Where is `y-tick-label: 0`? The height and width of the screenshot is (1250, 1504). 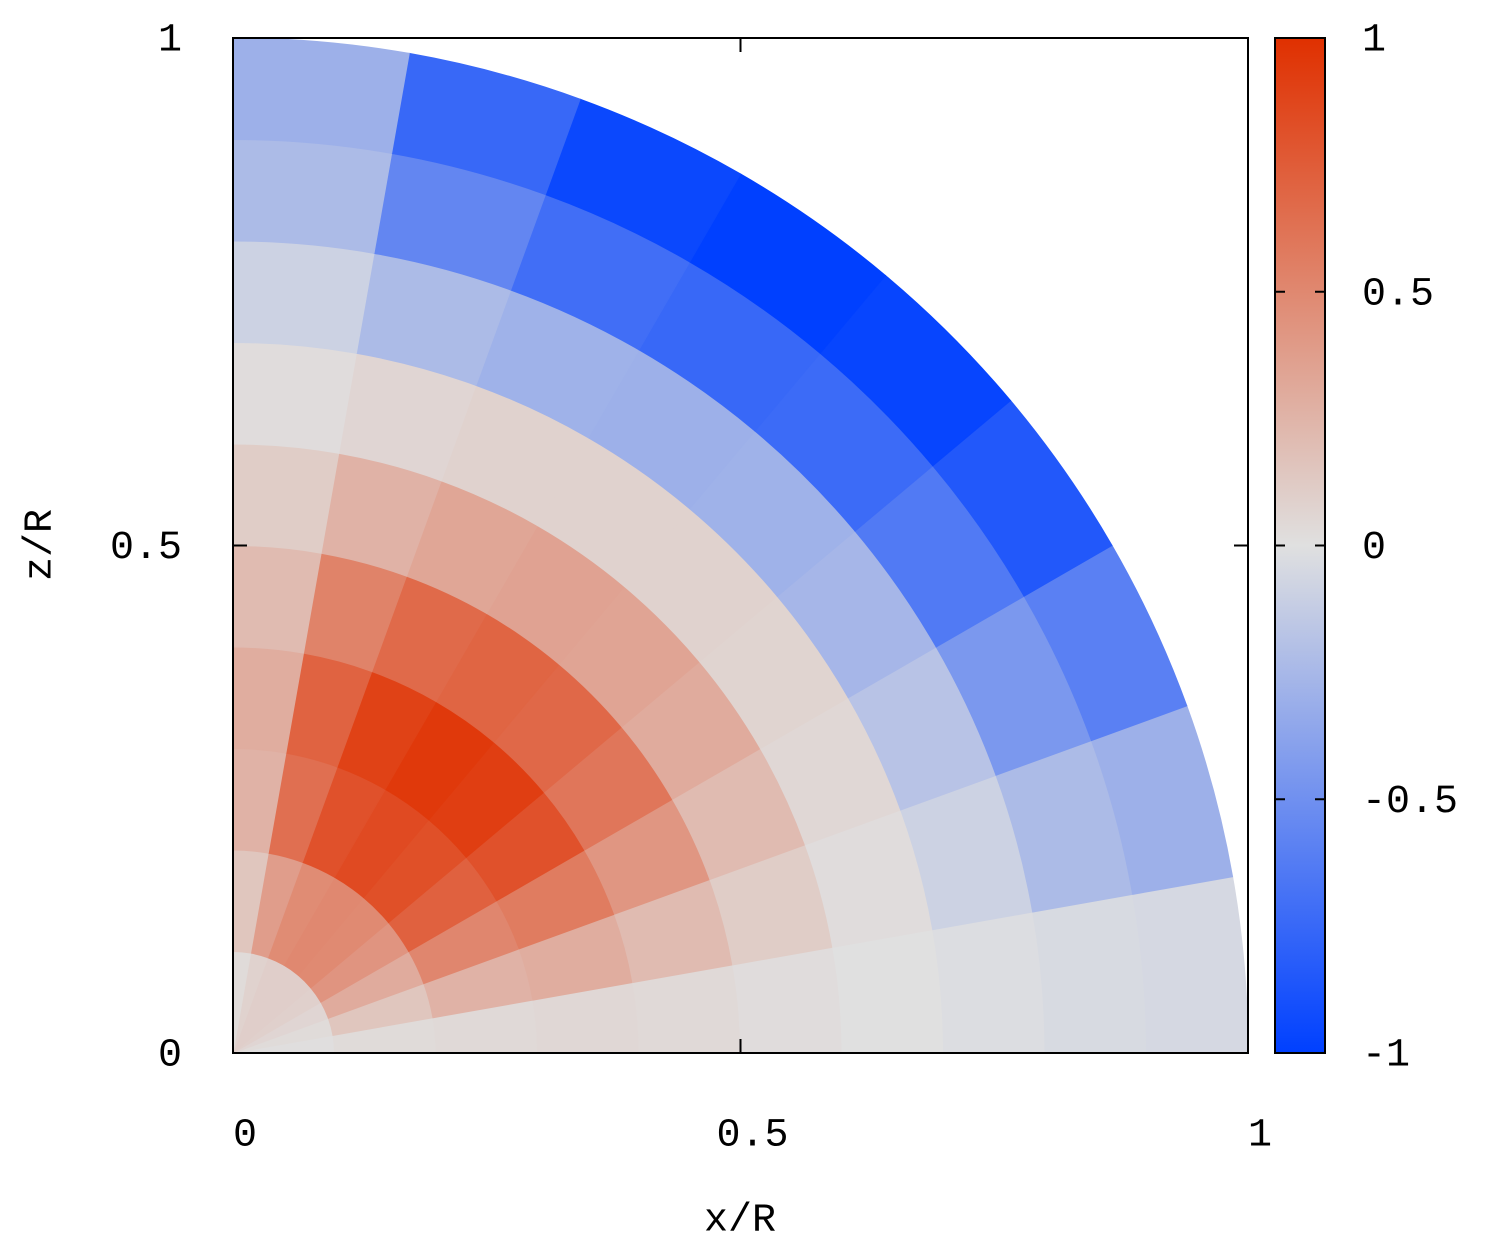
y-tick-label: 0 is located at coordinates (170, 1056).